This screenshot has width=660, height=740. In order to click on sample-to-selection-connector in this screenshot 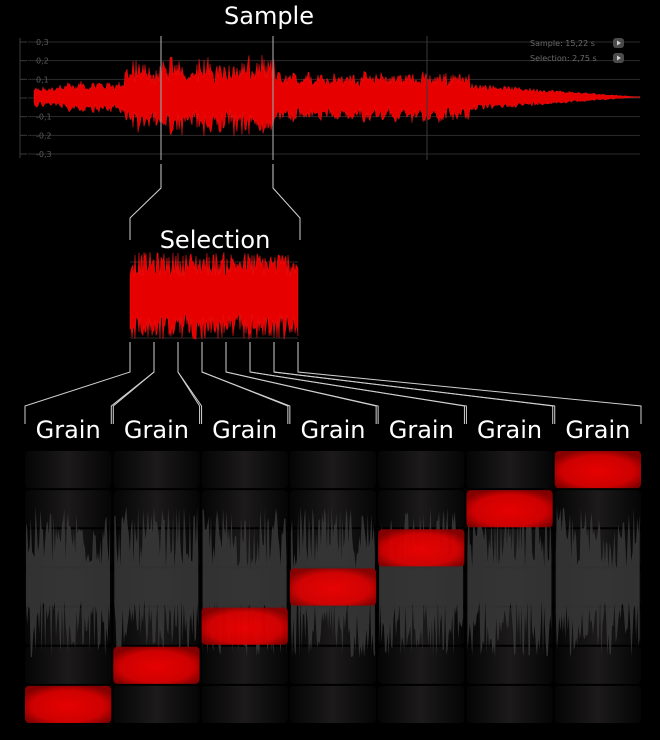, I will do `click(215, 202)`.